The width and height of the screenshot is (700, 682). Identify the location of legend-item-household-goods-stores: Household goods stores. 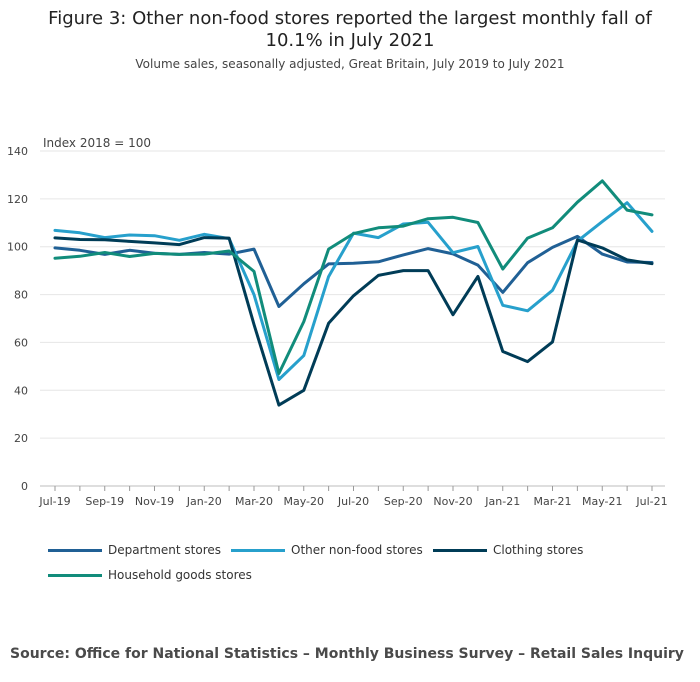
(150, 575).